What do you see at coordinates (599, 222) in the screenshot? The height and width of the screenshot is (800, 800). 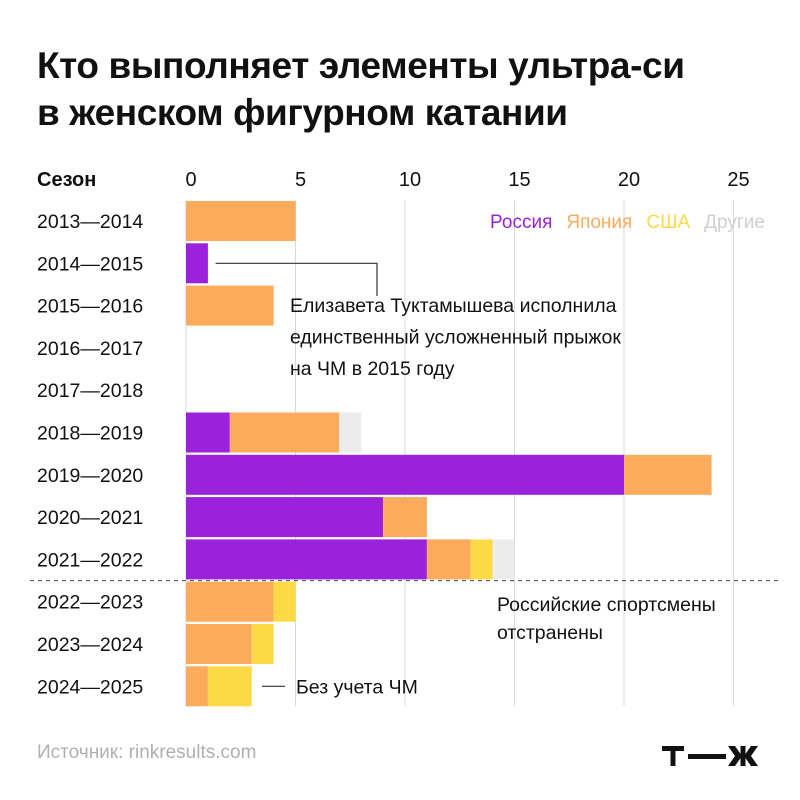 I see `legend-item: Япония` at bounding box center [599, 222].